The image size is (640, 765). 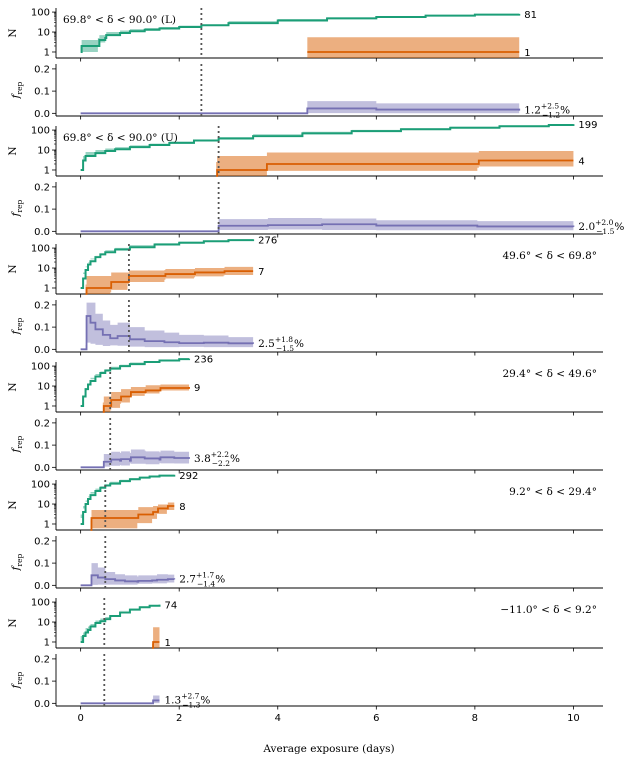 I want to click on repeater-count-band, so click(x=132, y=516).